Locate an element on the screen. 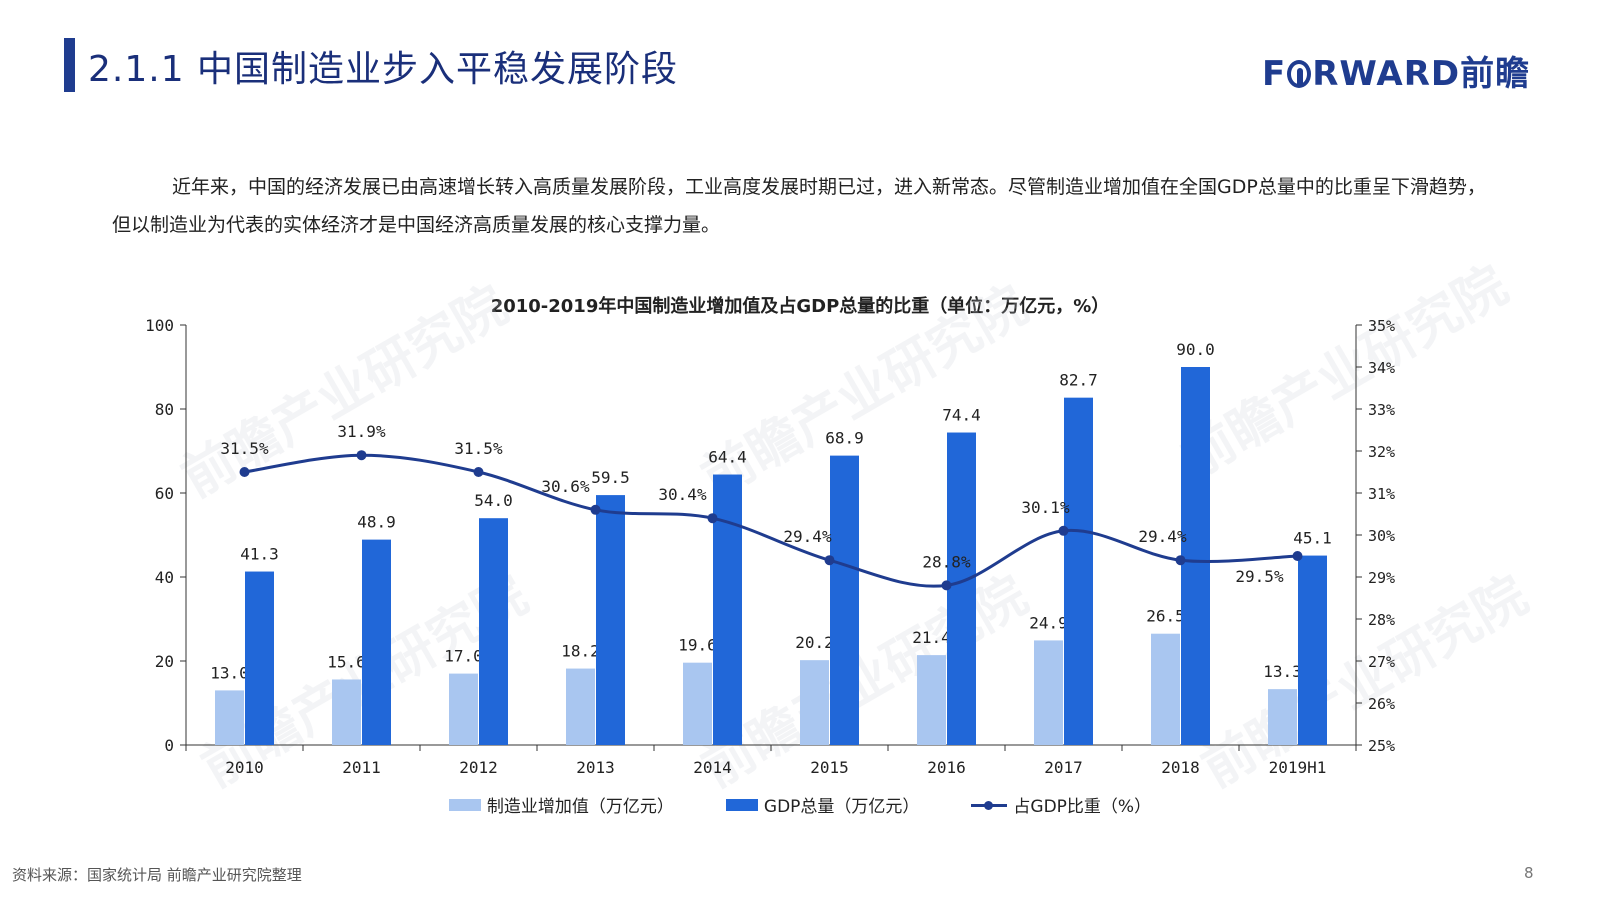 The height and width of the screenshot is (900, 1600). bar-label-manufacturing: 21.4 is located at coordinates (931, 637).